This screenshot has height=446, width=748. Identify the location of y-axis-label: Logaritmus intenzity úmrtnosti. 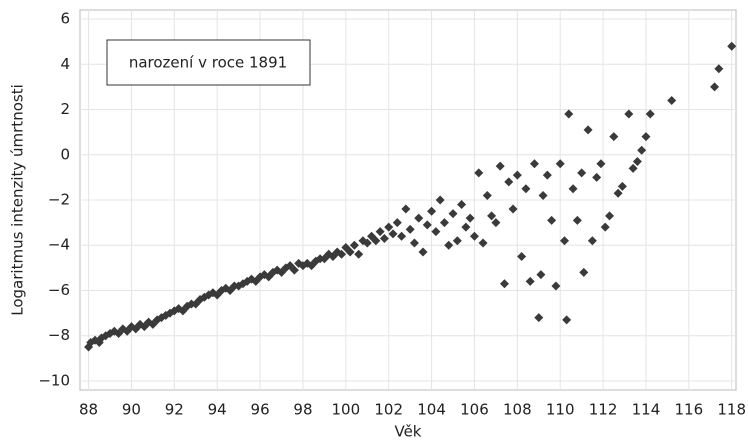
(18, 199).